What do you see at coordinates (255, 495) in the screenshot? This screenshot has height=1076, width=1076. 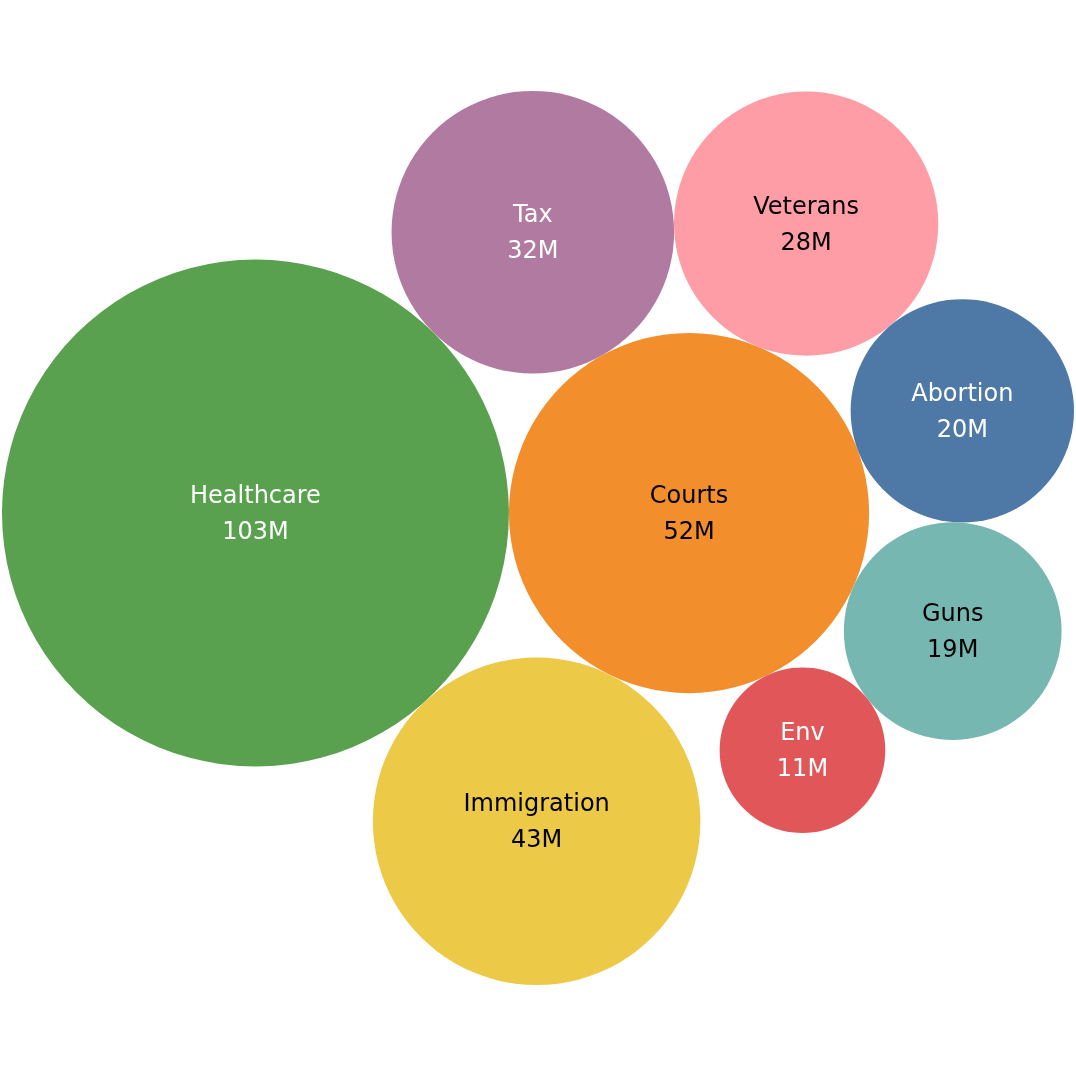 I see `category-label: Healthcare` at bounding box center [255, 495].